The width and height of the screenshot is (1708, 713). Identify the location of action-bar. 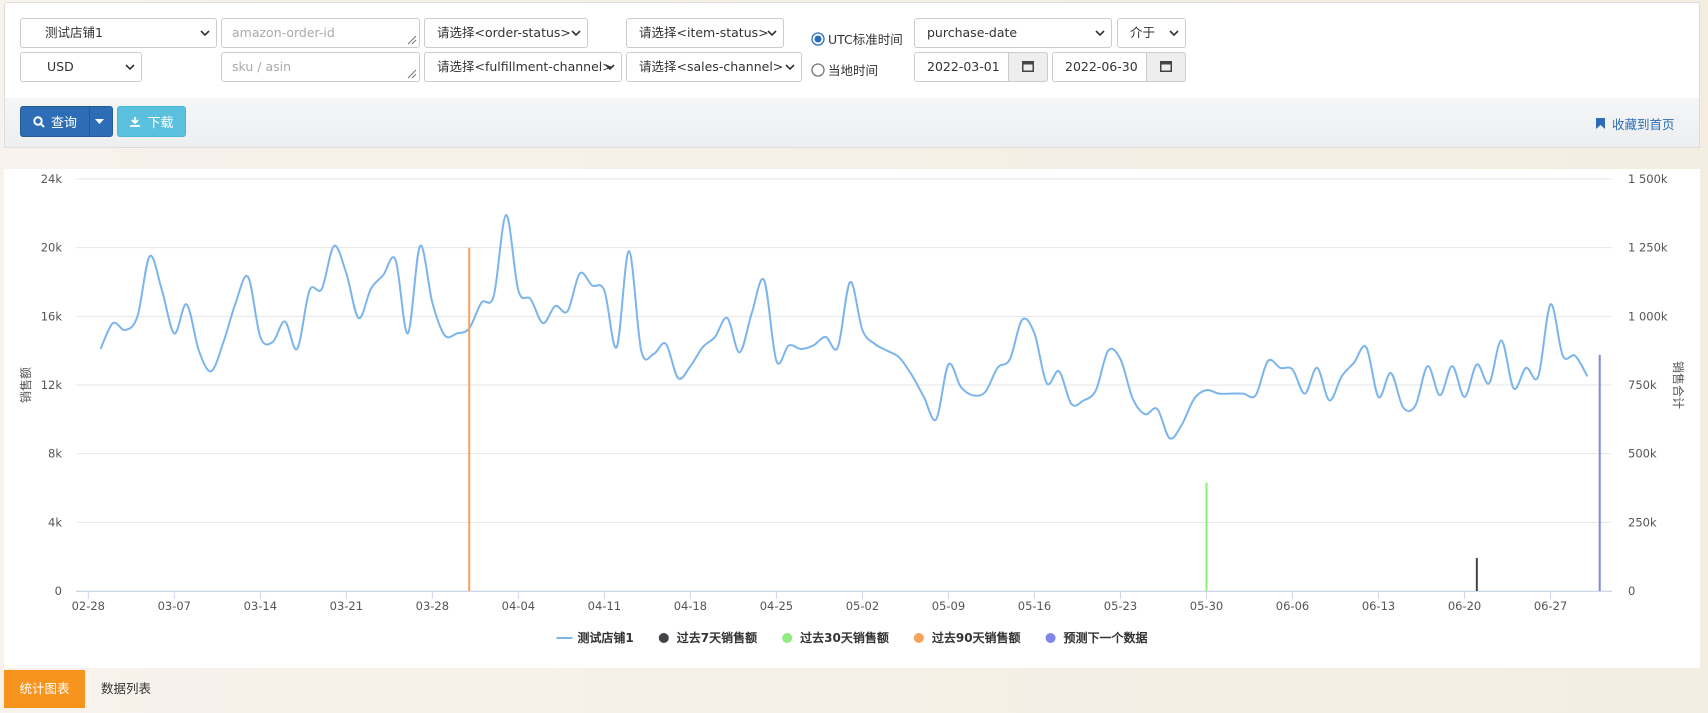
(852, 123).